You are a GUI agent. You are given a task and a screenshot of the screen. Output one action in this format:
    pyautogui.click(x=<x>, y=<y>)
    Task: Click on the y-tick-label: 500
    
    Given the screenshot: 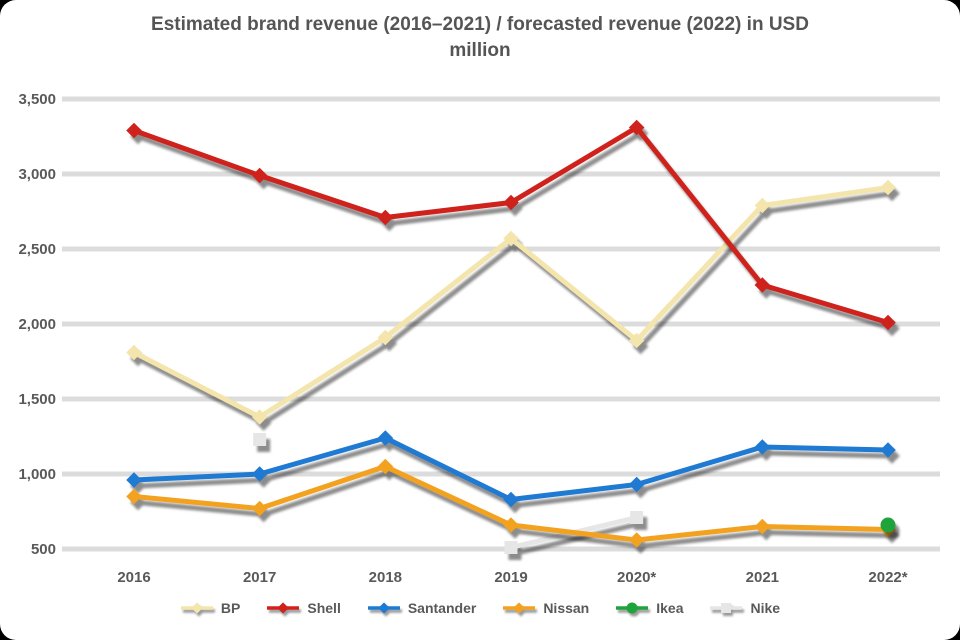 What is the action you would take?
    pyautogui.click(x=43, y=549)
    